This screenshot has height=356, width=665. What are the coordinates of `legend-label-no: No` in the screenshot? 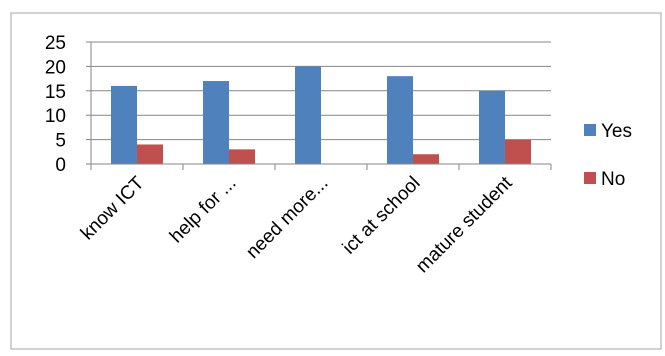 It's located at (613, 179).